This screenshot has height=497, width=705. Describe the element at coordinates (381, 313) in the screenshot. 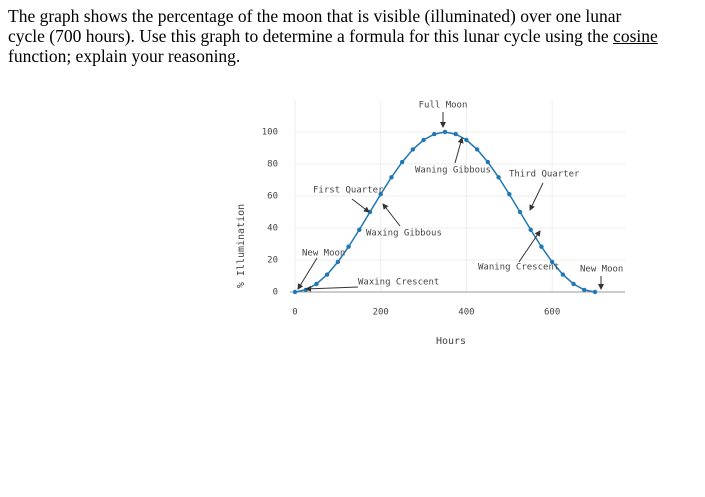

I see `x-tick-label: 200` at that location.